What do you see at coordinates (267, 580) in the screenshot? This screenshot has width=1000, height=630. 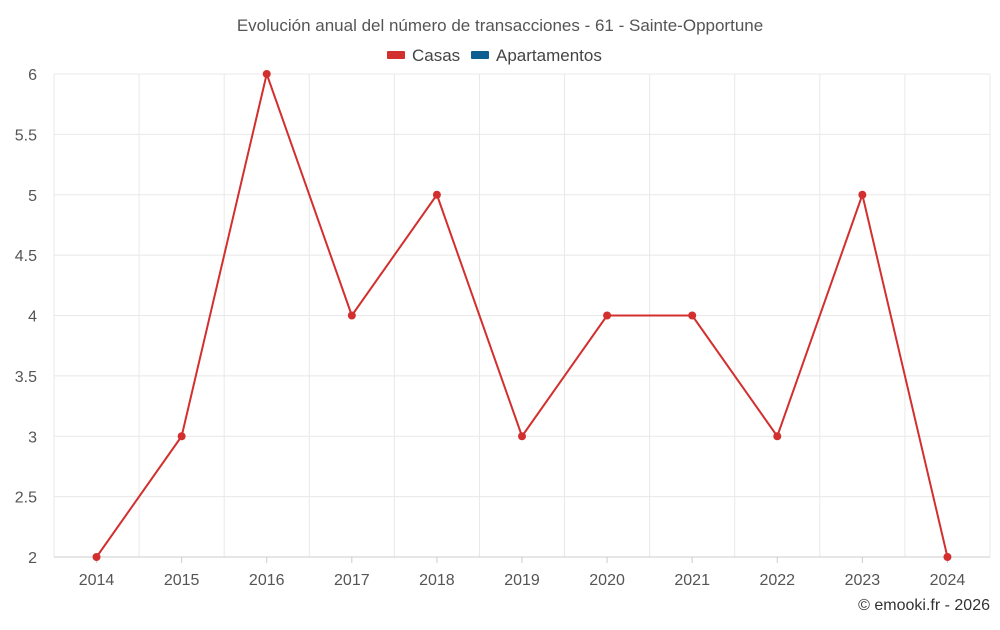 I see `x-tick-label: 2016` at bounding box center [267, 580].